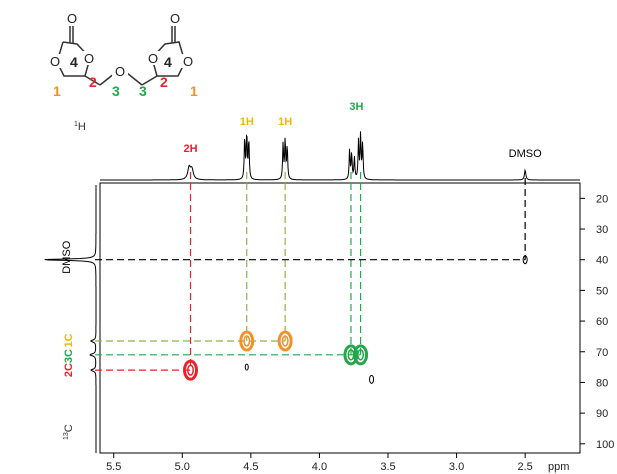  I want to click on f2-axis-label: 1H, so click(80, 127).